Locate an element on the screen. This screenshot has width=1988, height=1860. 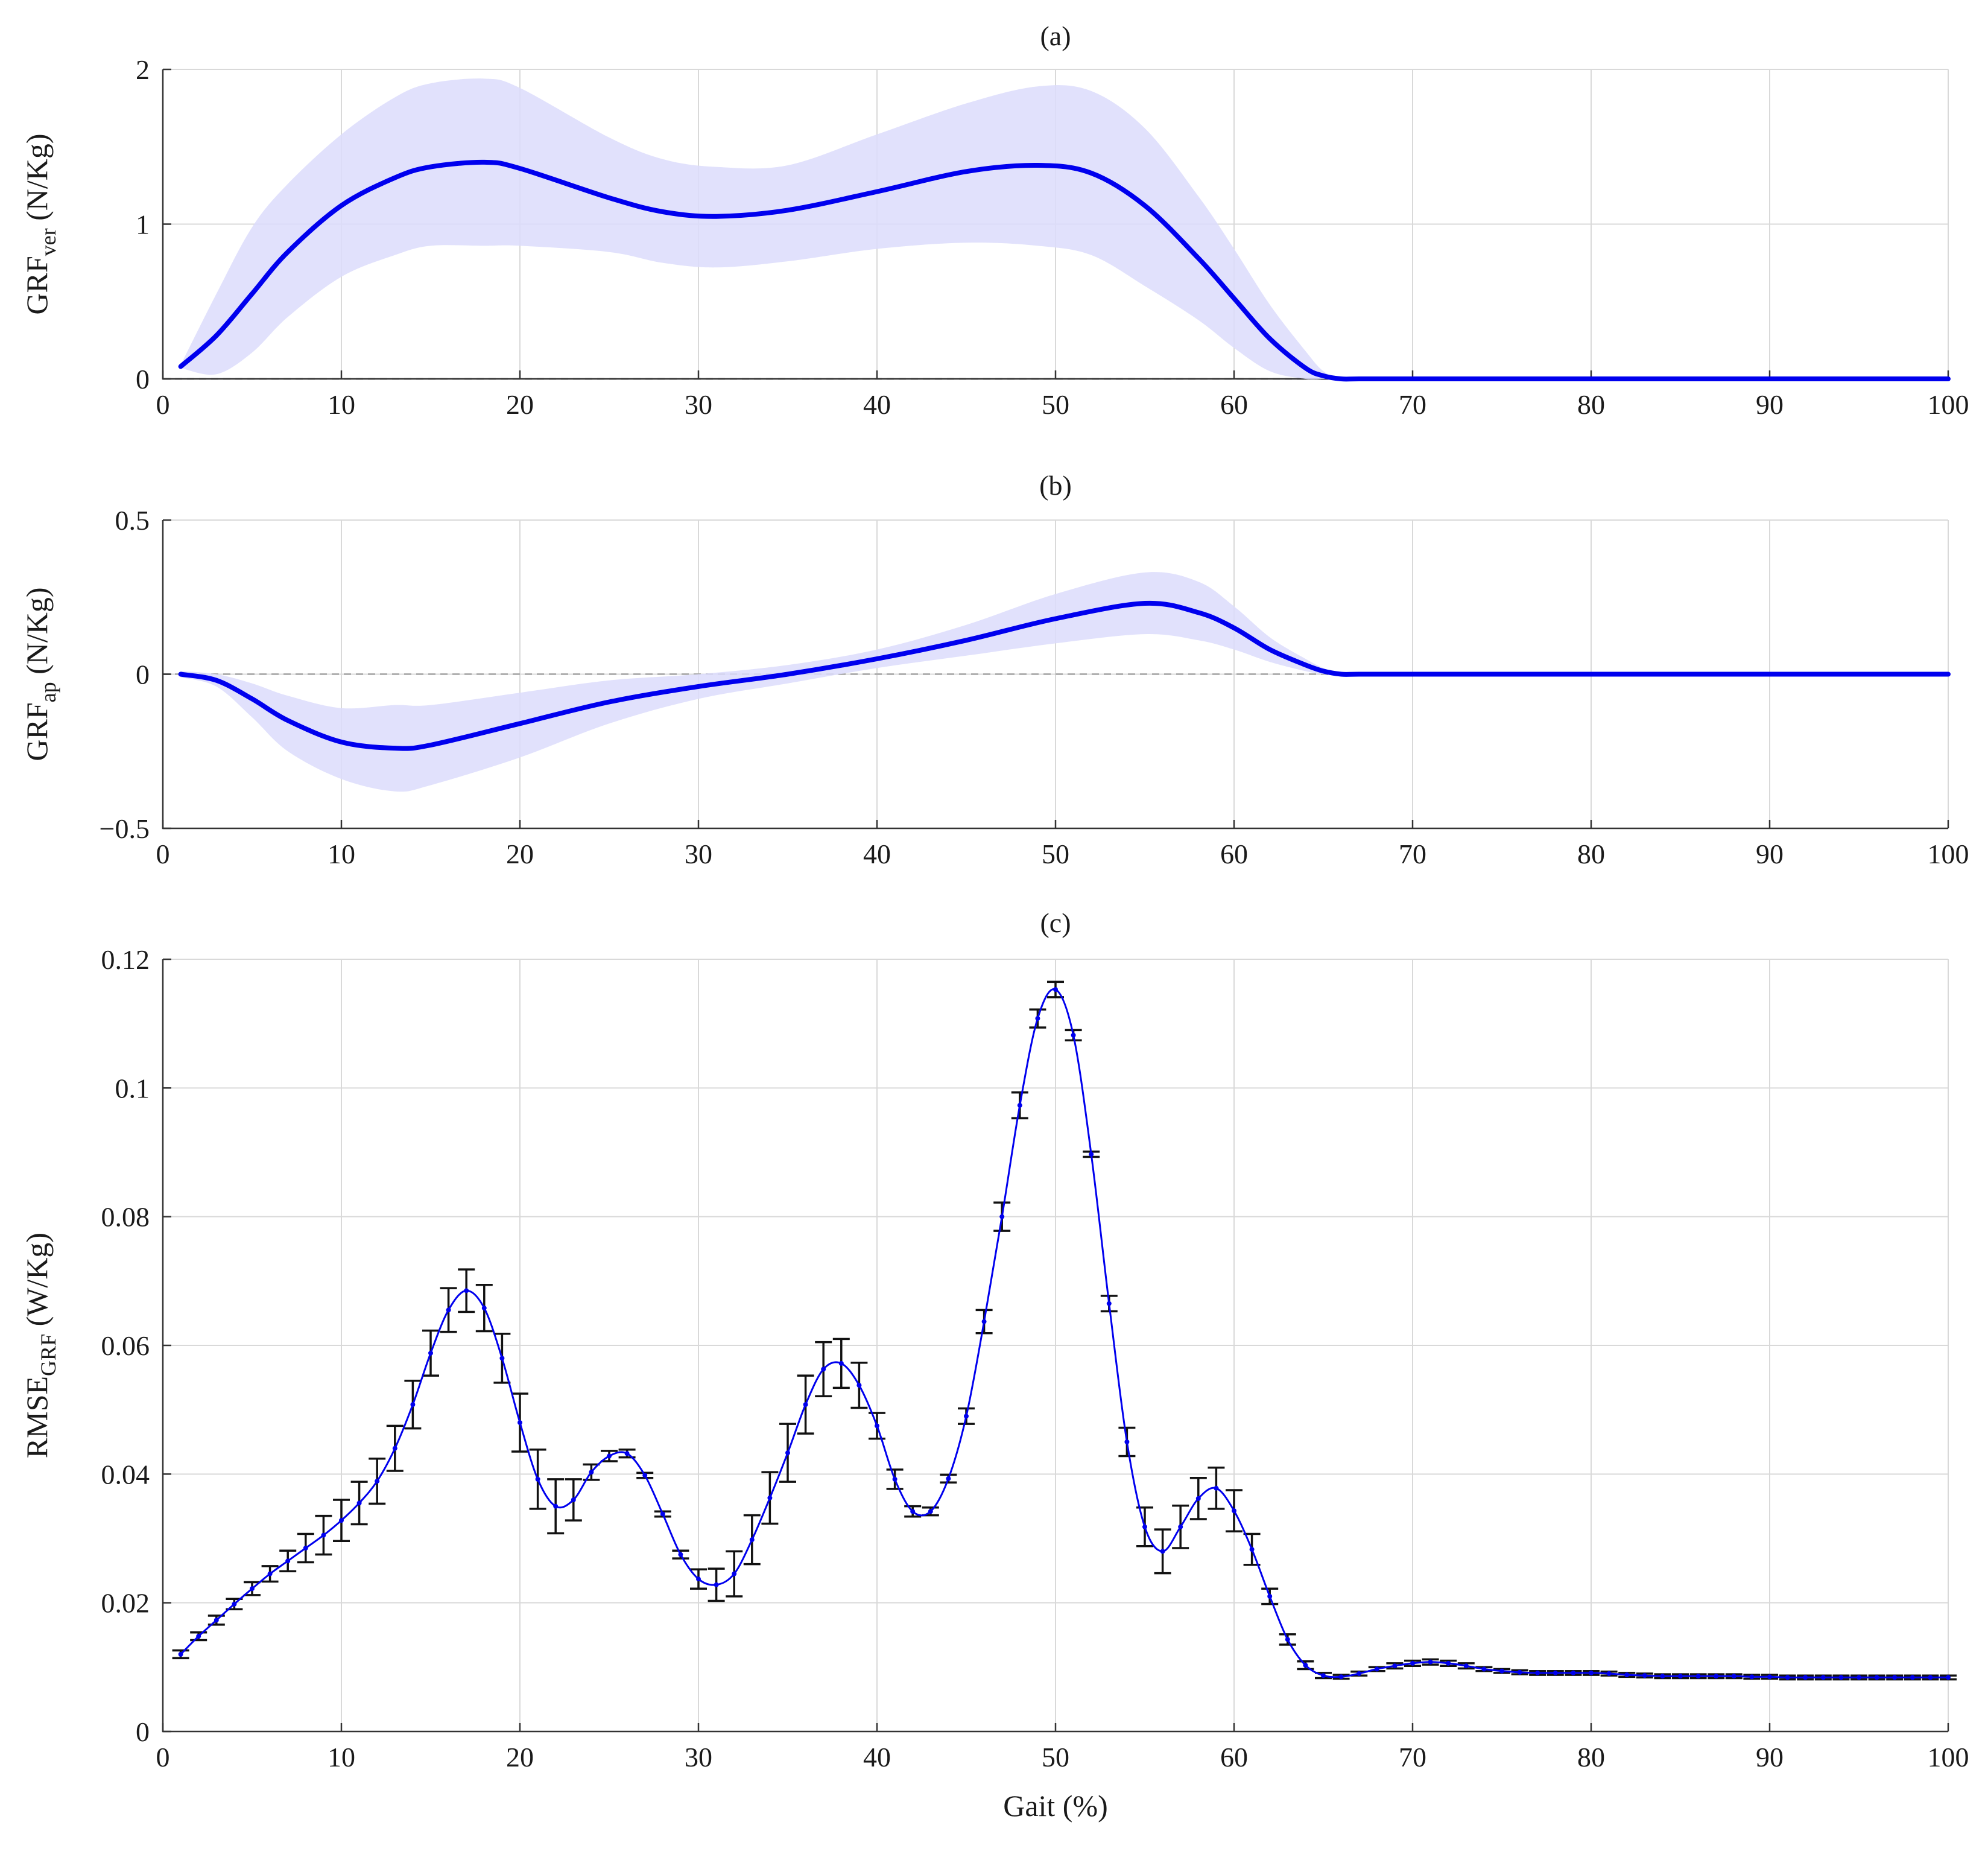
panel-title-c: (c) is located at coordinates (1055, 922).